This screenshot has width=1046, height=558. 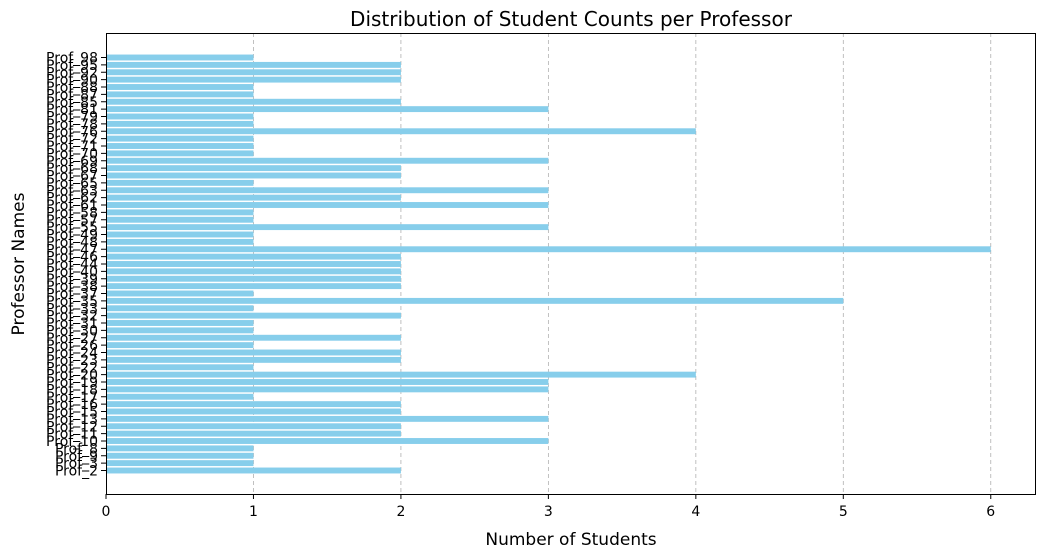 I want to click on y-tick-label: Prof_35, so click(x=72, y=302).